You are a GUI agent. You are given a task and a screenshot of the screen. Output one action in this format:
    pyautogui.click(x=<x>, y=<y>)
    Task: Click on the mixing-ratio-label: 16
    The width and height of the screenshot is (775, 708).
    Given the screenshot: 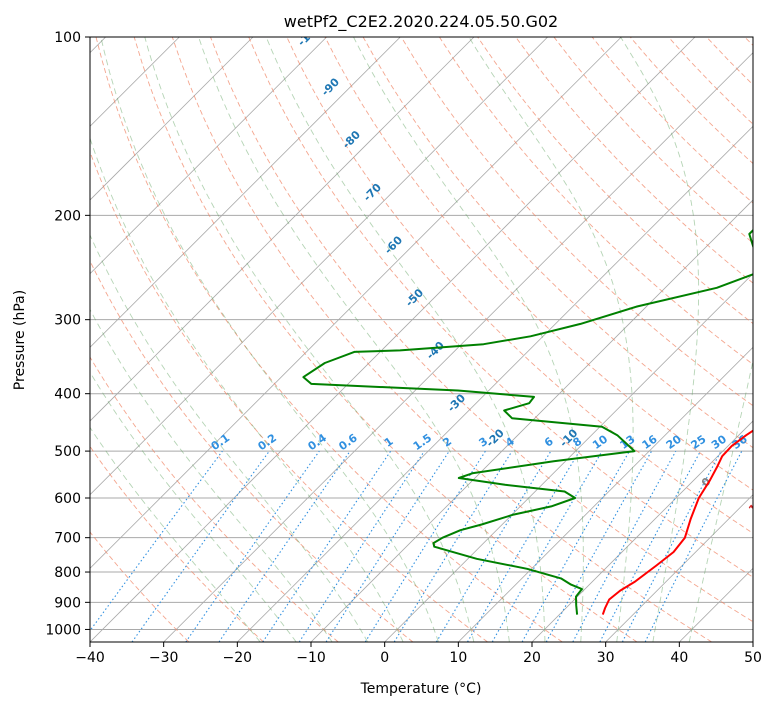 What is the action you would take?
    pyautogui.click(x=650, y=442)
    